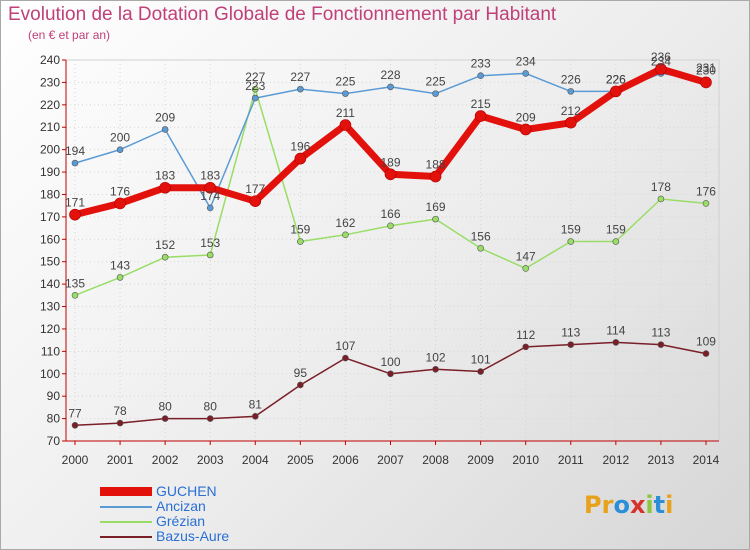  I want to click on y-tick-label: 230, so click(50, 82).